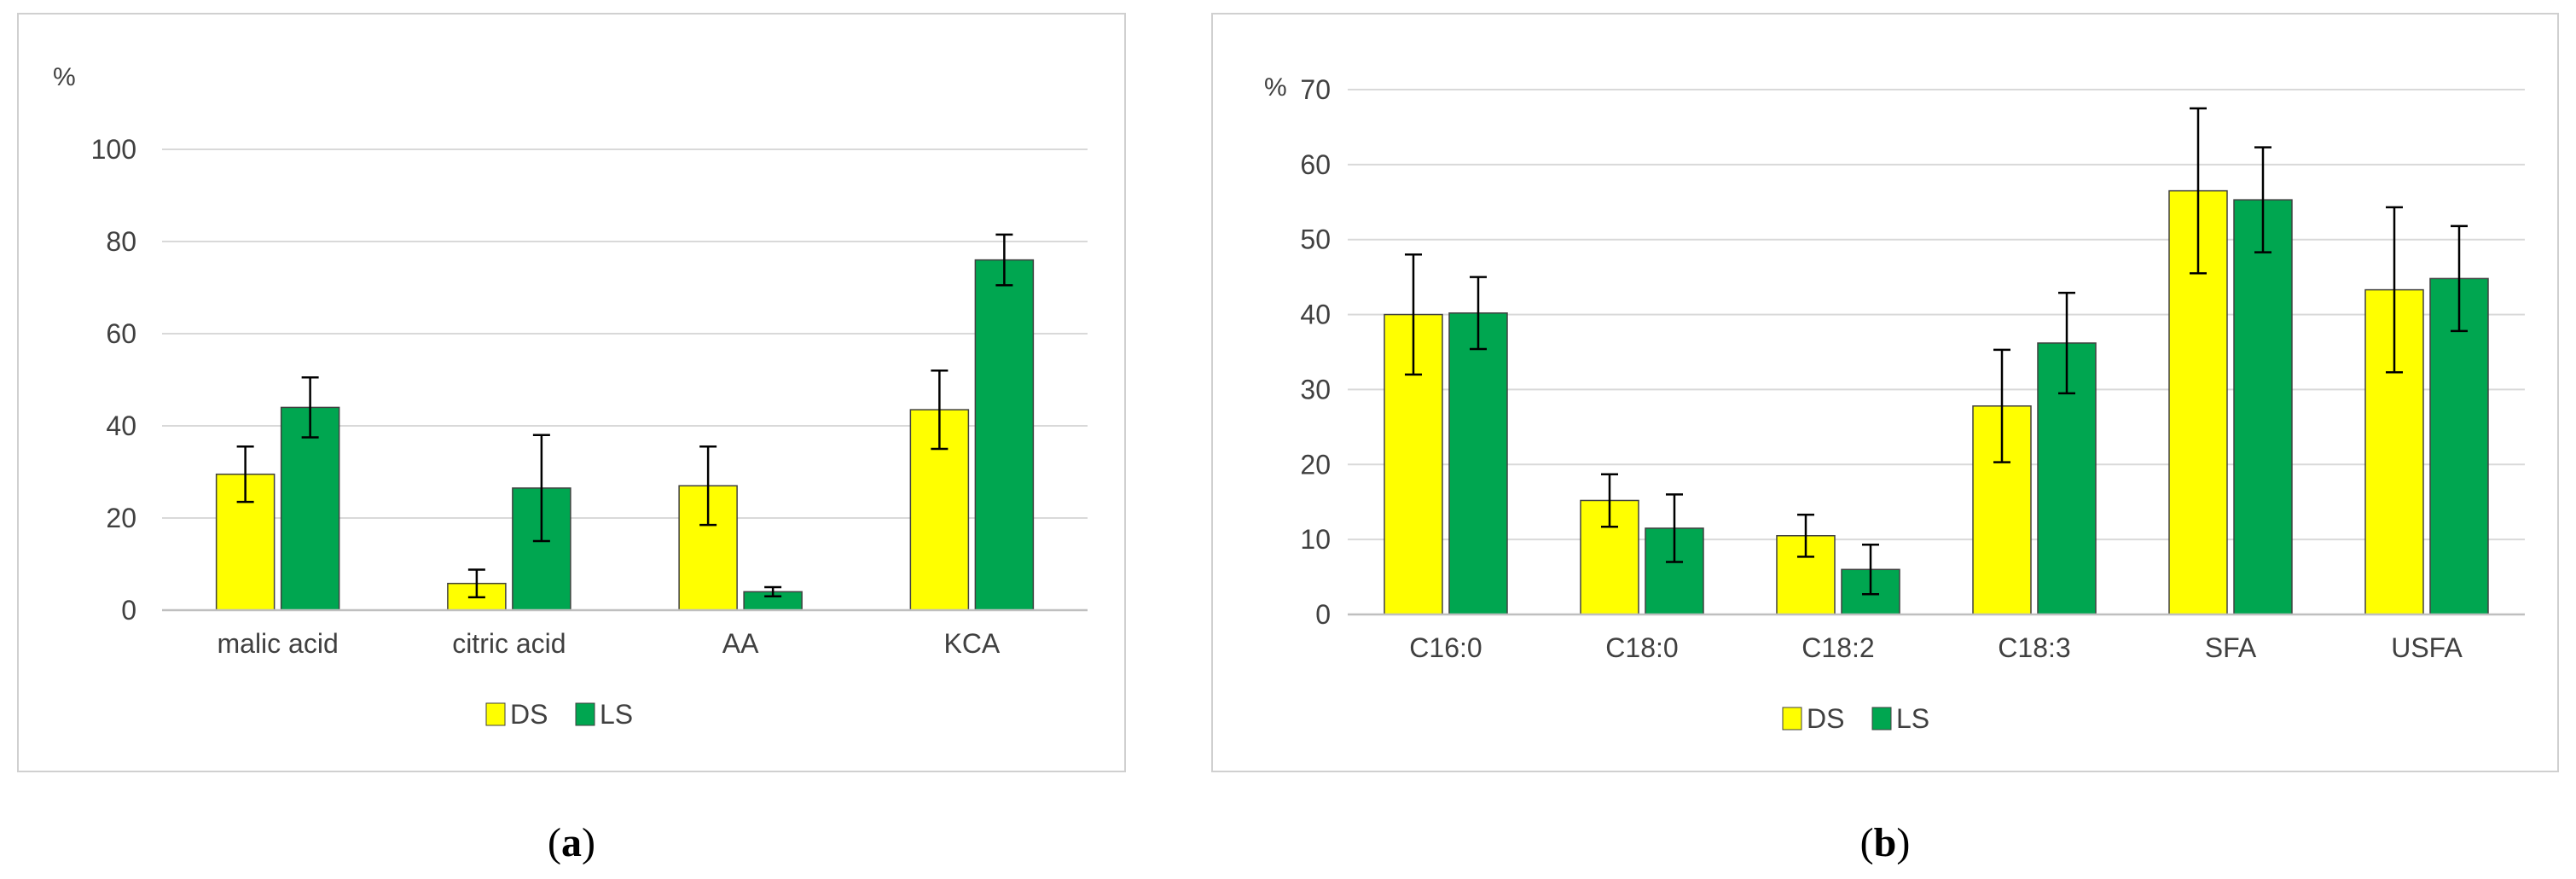  Describe the element at coordinates (1885, 842) in the screenshot. I see `caption-b: (b)` at that location.